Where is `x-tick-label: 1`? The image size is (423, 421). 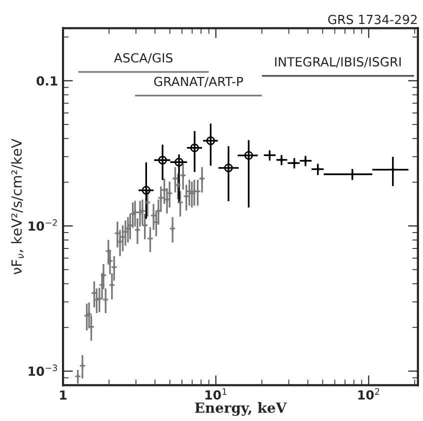 x-tick-label: 1 is located at coordinates (63, 395).